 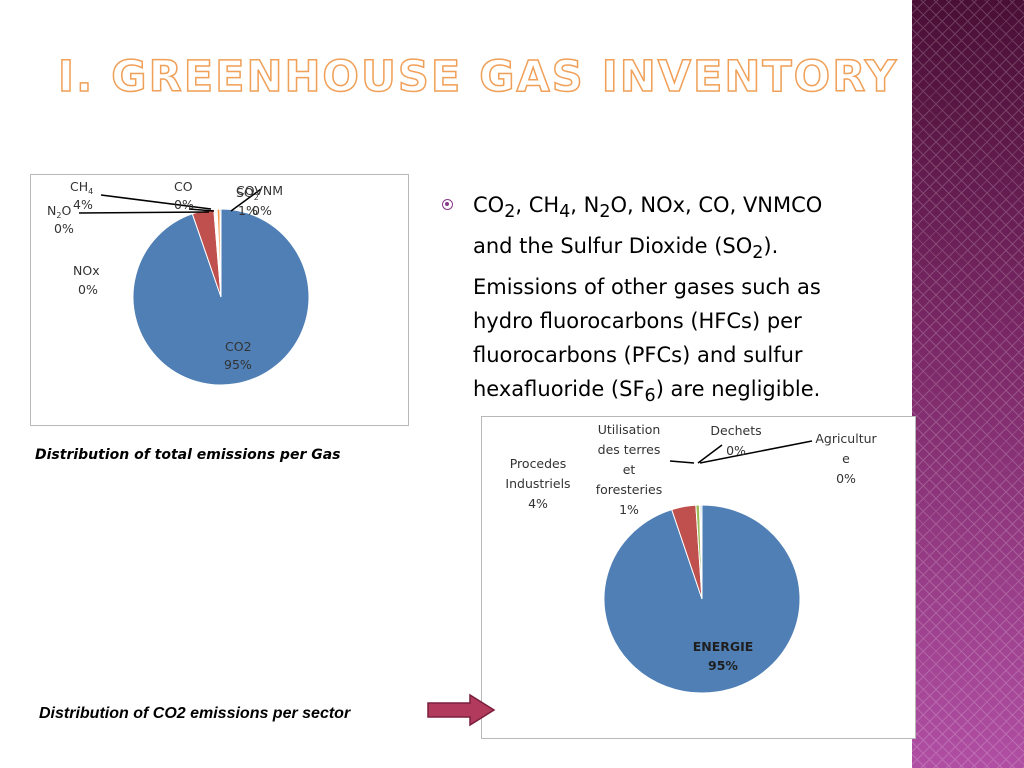 What do you see at coordinates (723, 646) in the screenshot?
I see `label-energie: ENERGIE` at bounding box center [723, 646].